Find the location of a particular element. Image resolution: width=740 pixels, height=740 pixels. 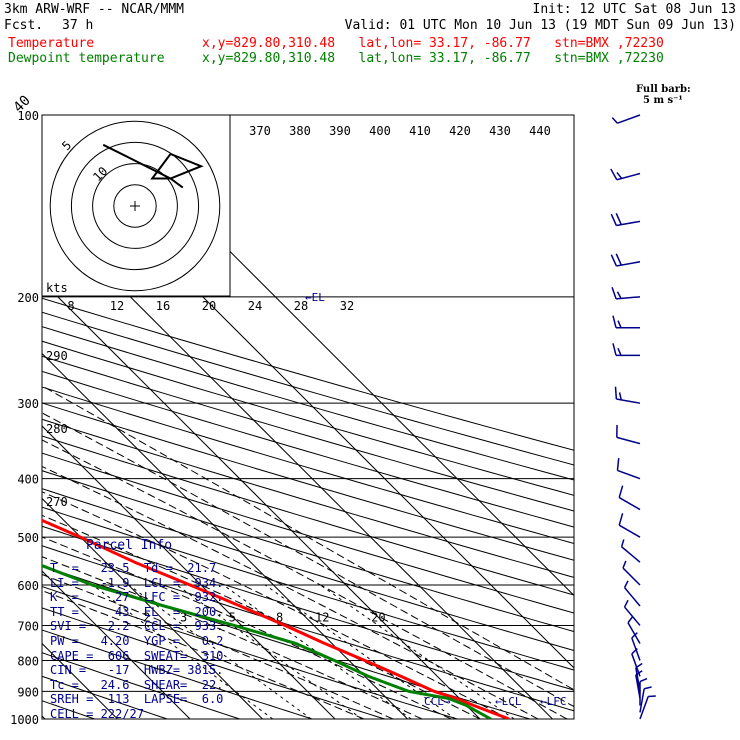

model-title: 3km ARW-WRF -- NCAR/MMM is located at coordinates (94, 9).